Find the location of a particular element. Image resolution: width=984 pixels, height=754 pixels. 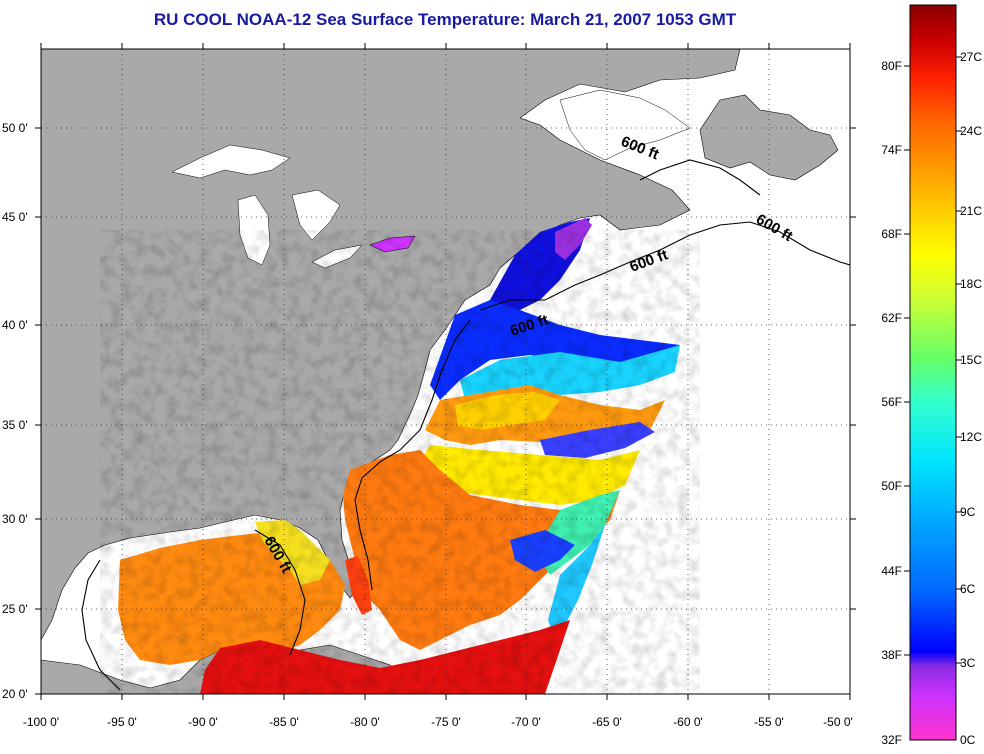

colorbar-f-label: 44F is located at coordinates (891, 571).